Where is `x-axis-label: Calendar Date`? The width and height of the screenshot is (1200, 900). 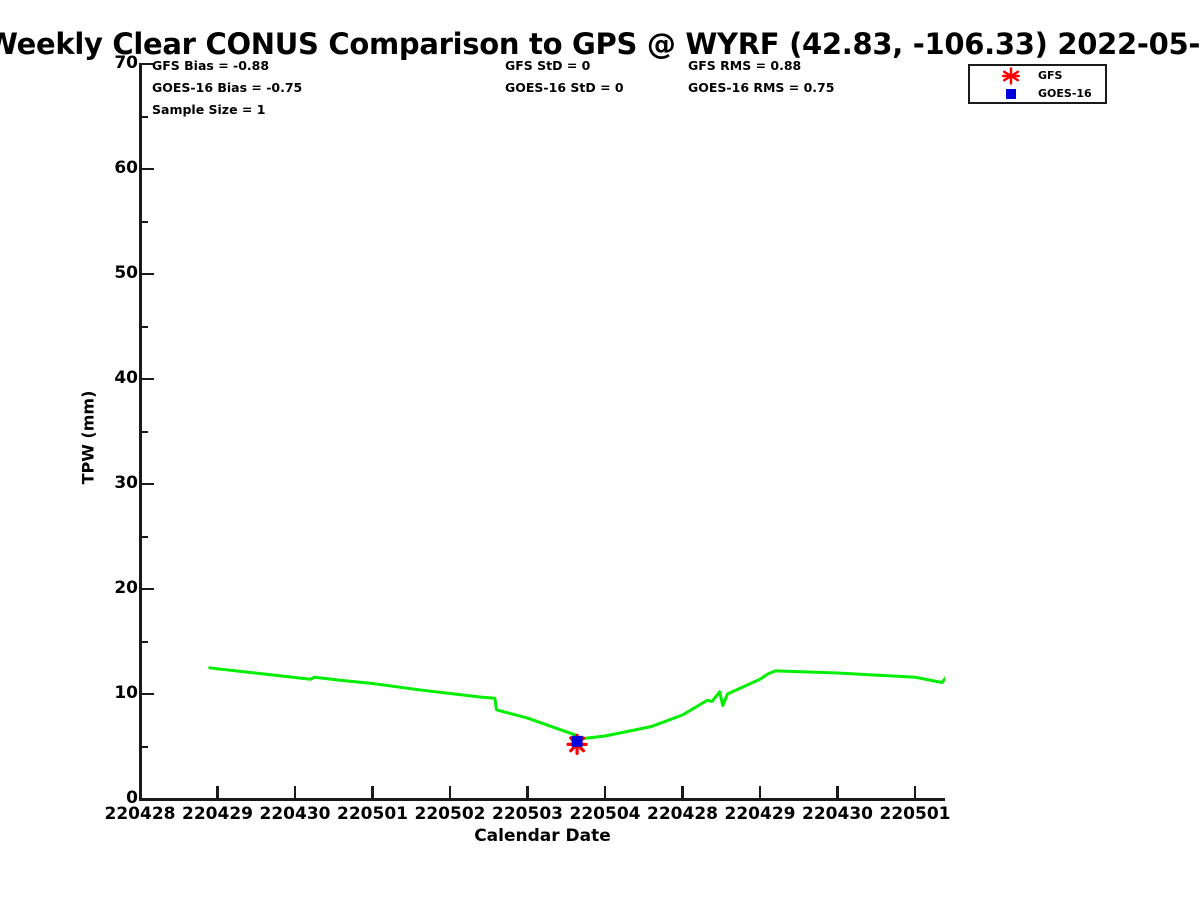 x-axis-label: Calendar Date is located at coordinates (542, 836).